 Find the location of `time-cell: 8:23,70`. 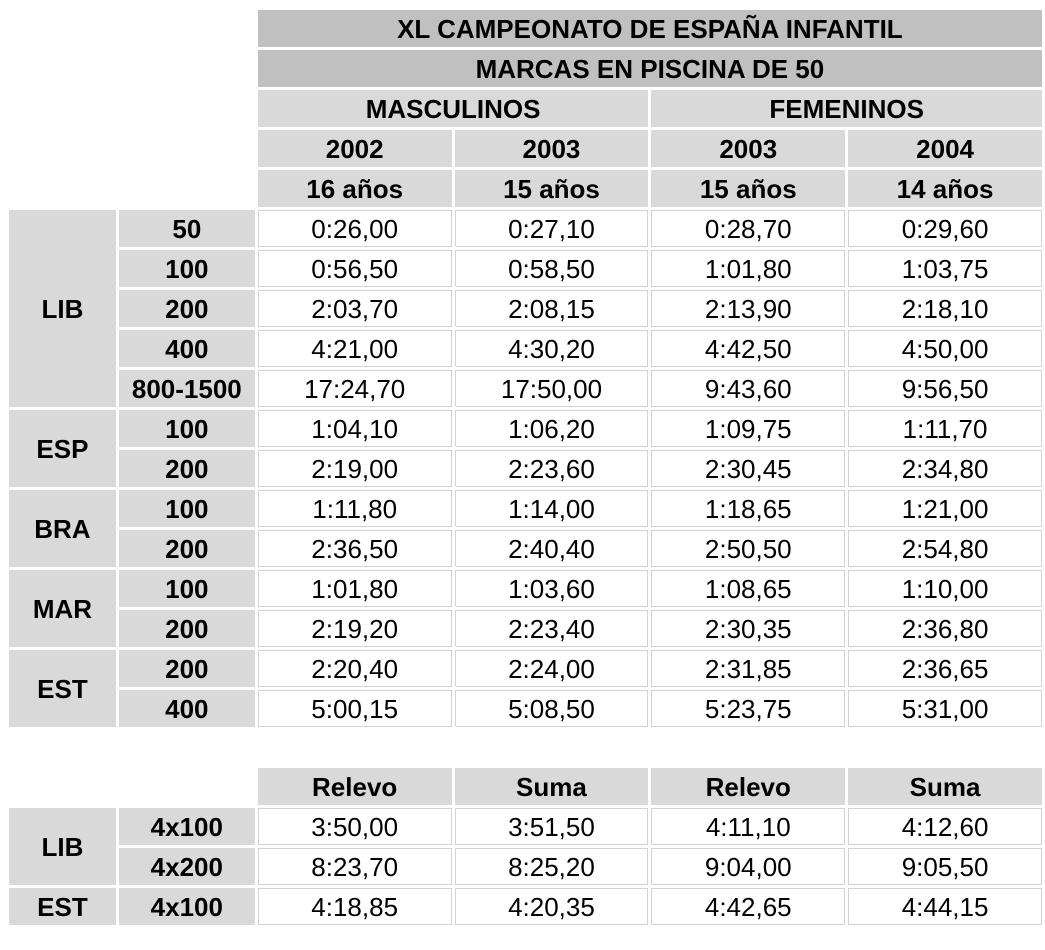

time-cell: 8:23,70 is located at coordinates (354, 866).